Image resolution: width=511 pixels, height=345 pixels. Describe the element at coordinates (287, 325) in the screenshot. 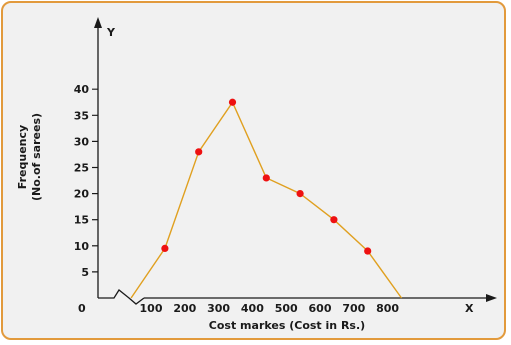

I see `x-axis-title: Cost markes (Cost in Rs.)` at that location.